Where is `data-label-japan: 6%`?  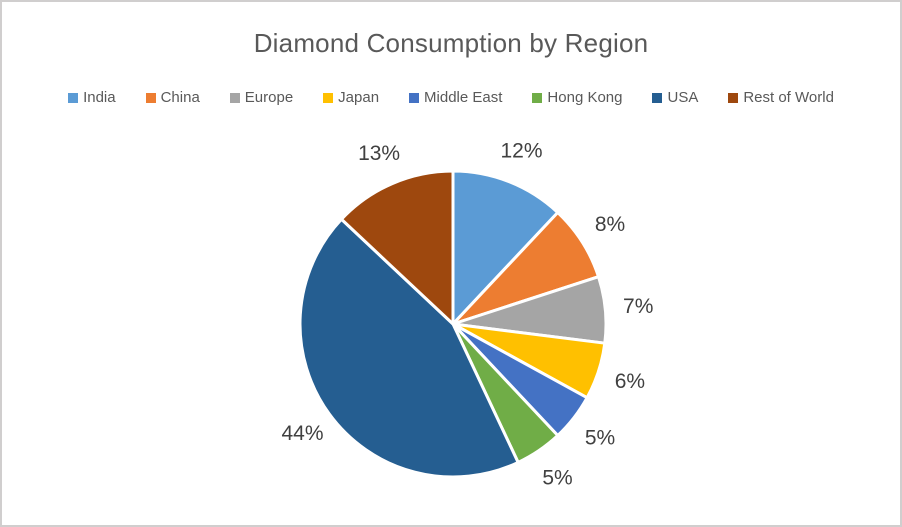 data-label-japan: 6% is located at coordinates (630, 381).